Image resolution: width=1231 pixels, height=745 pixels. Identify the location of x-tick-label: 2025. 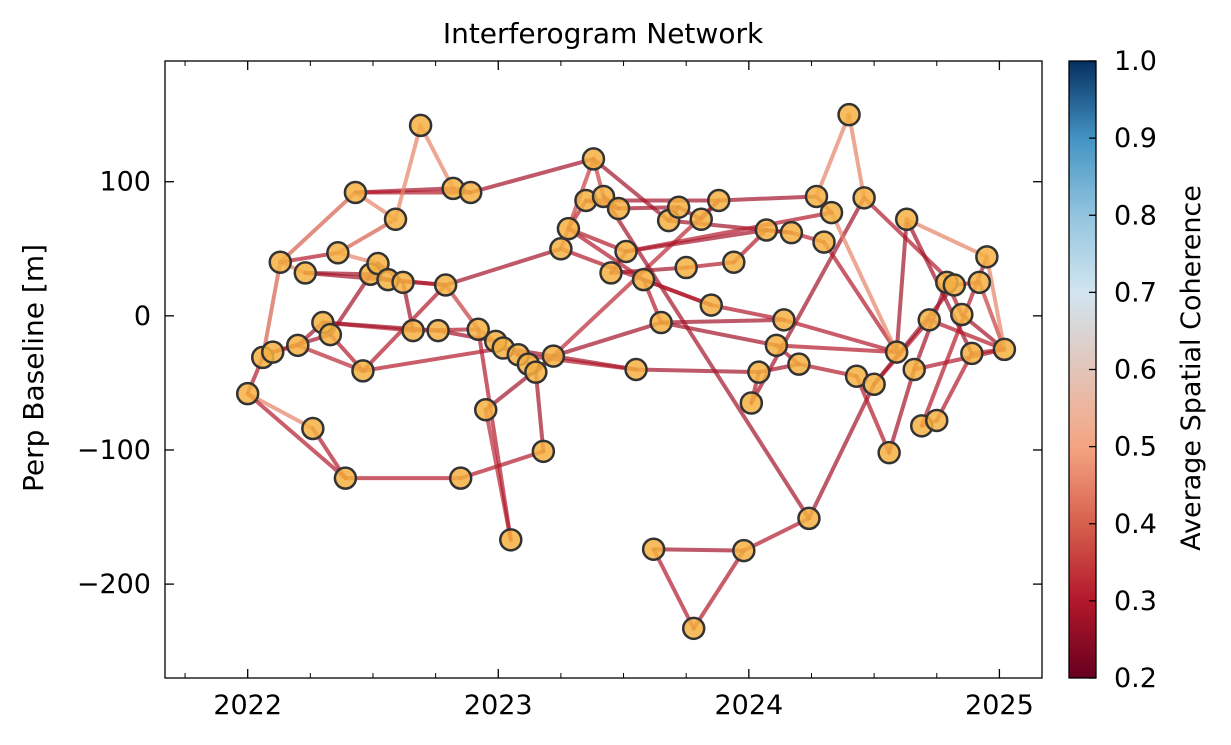
(999, 705).